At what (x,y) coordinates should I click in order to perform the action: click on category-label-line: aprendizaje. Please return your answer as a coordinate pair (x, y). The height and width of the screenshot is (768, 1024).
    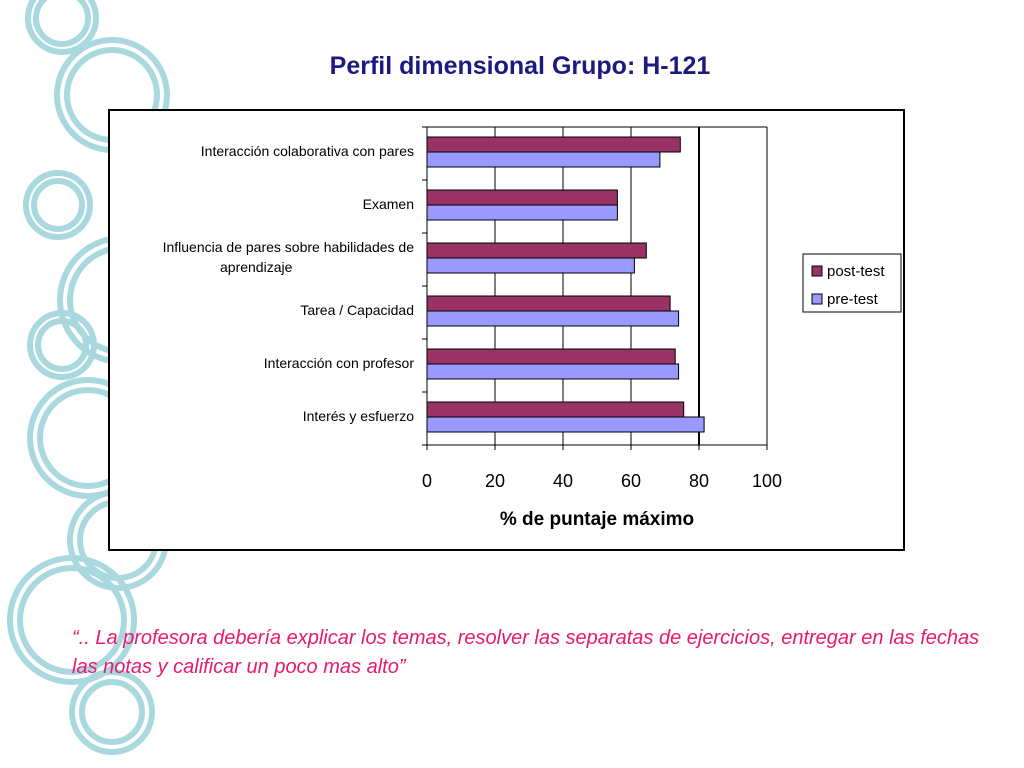
    Looking at the image, I should click on (256, 267).